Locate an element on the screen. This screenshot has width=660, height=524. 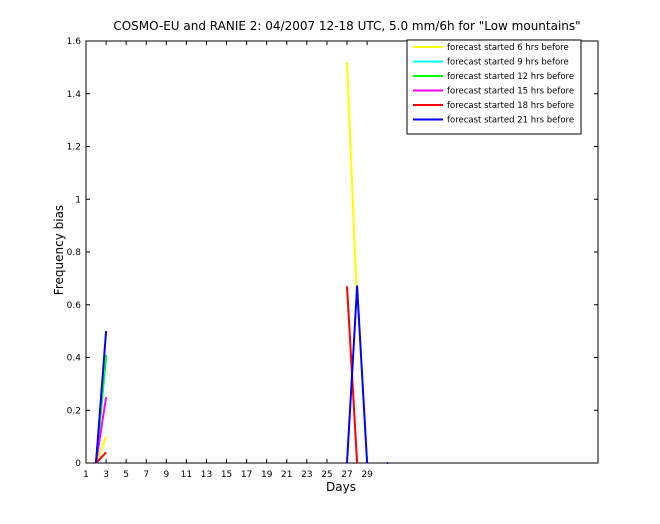
x-tick-label: 27 is located at coordinates (346, 475).